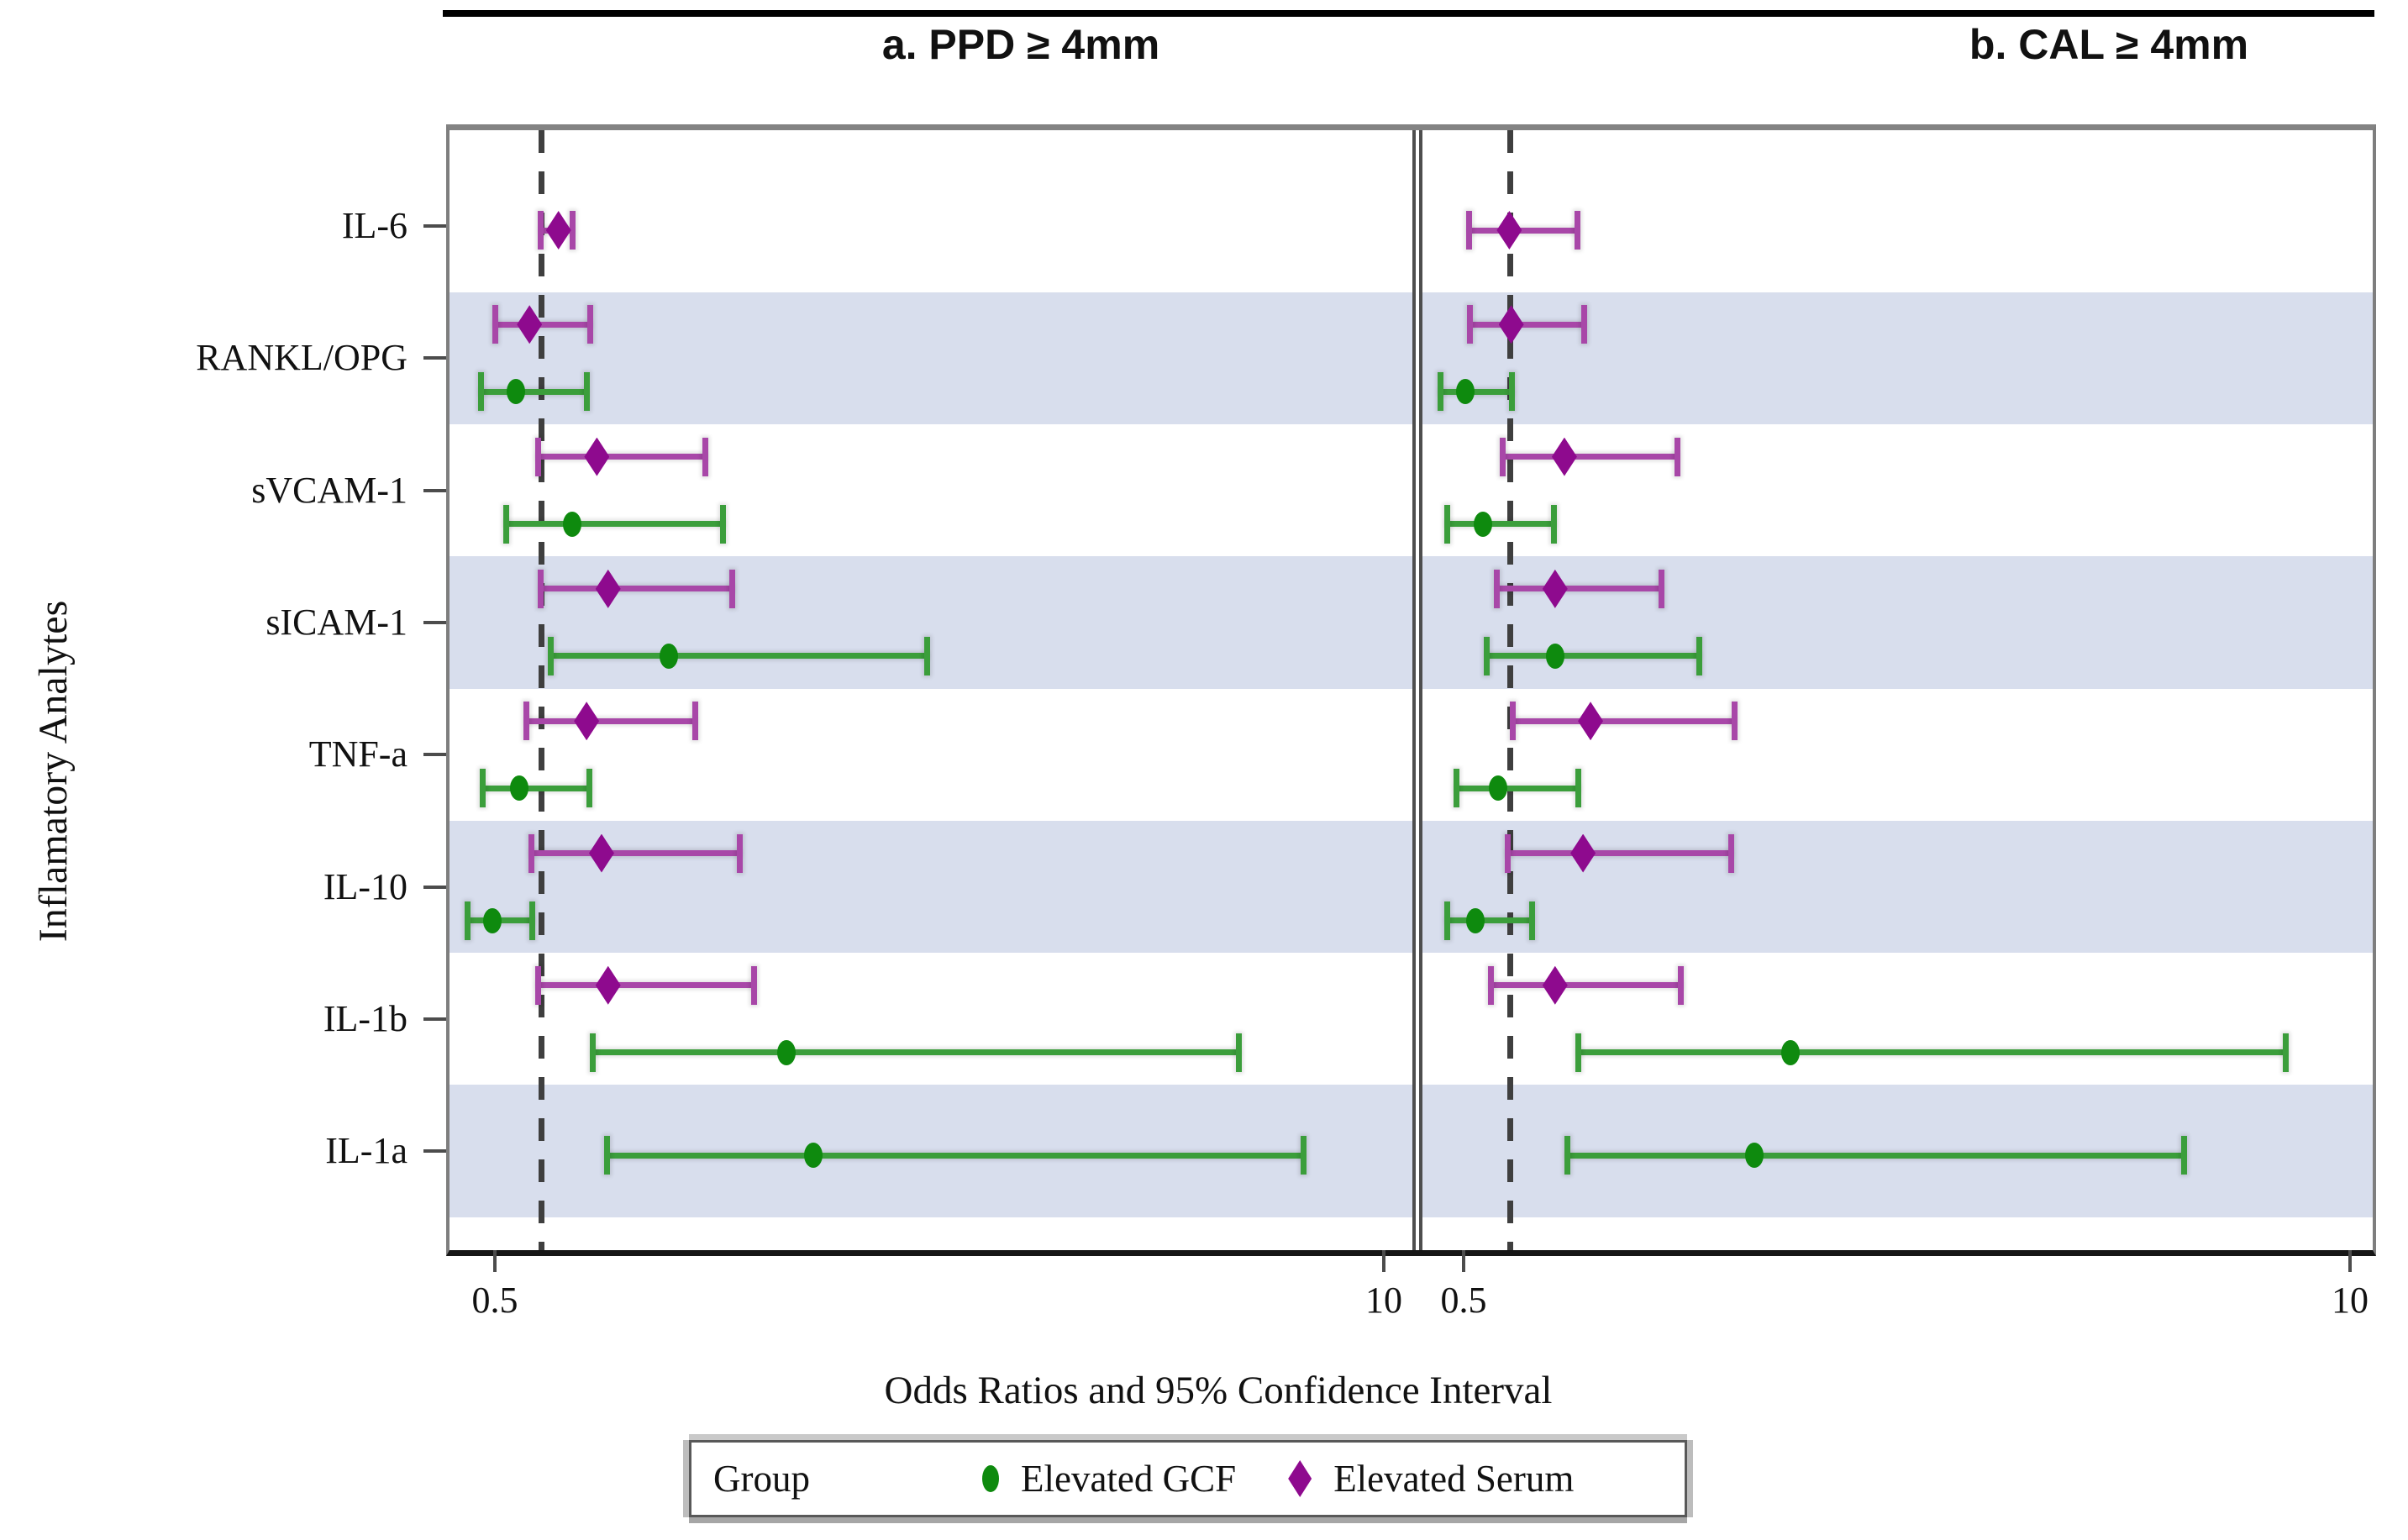  What do you see at coordinates (365, 1018) in the screenshot?
I see `category-label: IL-1b` at bounding box center [365, 1018].